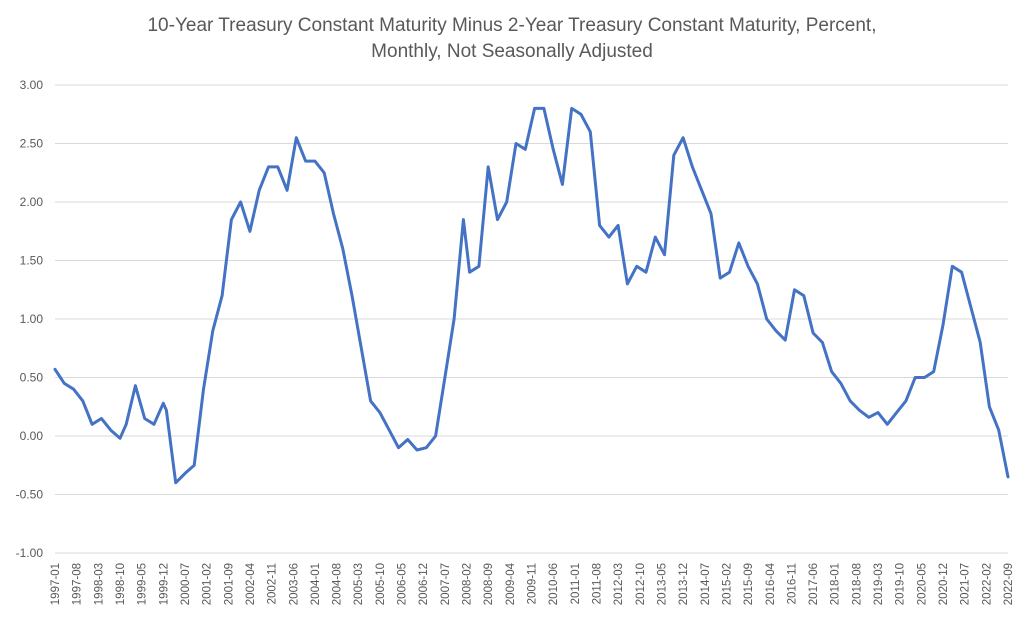  What do you see at coordinates (944, 584) in the screenshot?
I see `x-tick-label: 2020-12` at bounding box center [944, 584].